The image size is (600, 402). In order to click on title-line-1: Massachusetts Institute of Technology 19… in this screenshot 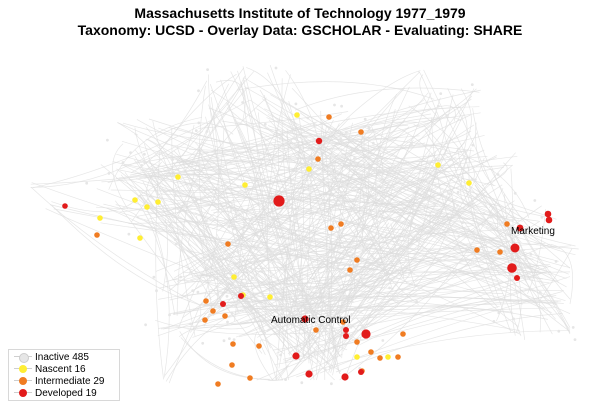, I will do `click(300, 13)`.